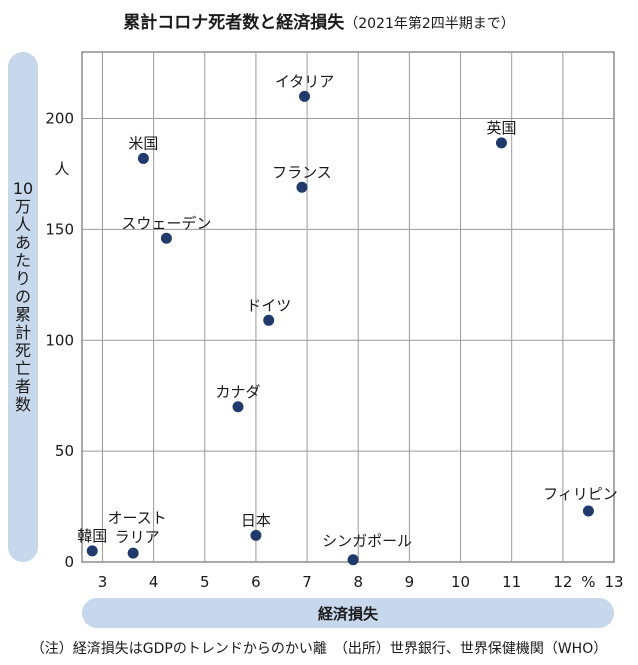 Image resolution: width=638 pixels, height=665 pixels. What do you see at coordinates (205, 582) in the screenshot?
I see `x-tick-label: 5` at bounding box center [205, 582].